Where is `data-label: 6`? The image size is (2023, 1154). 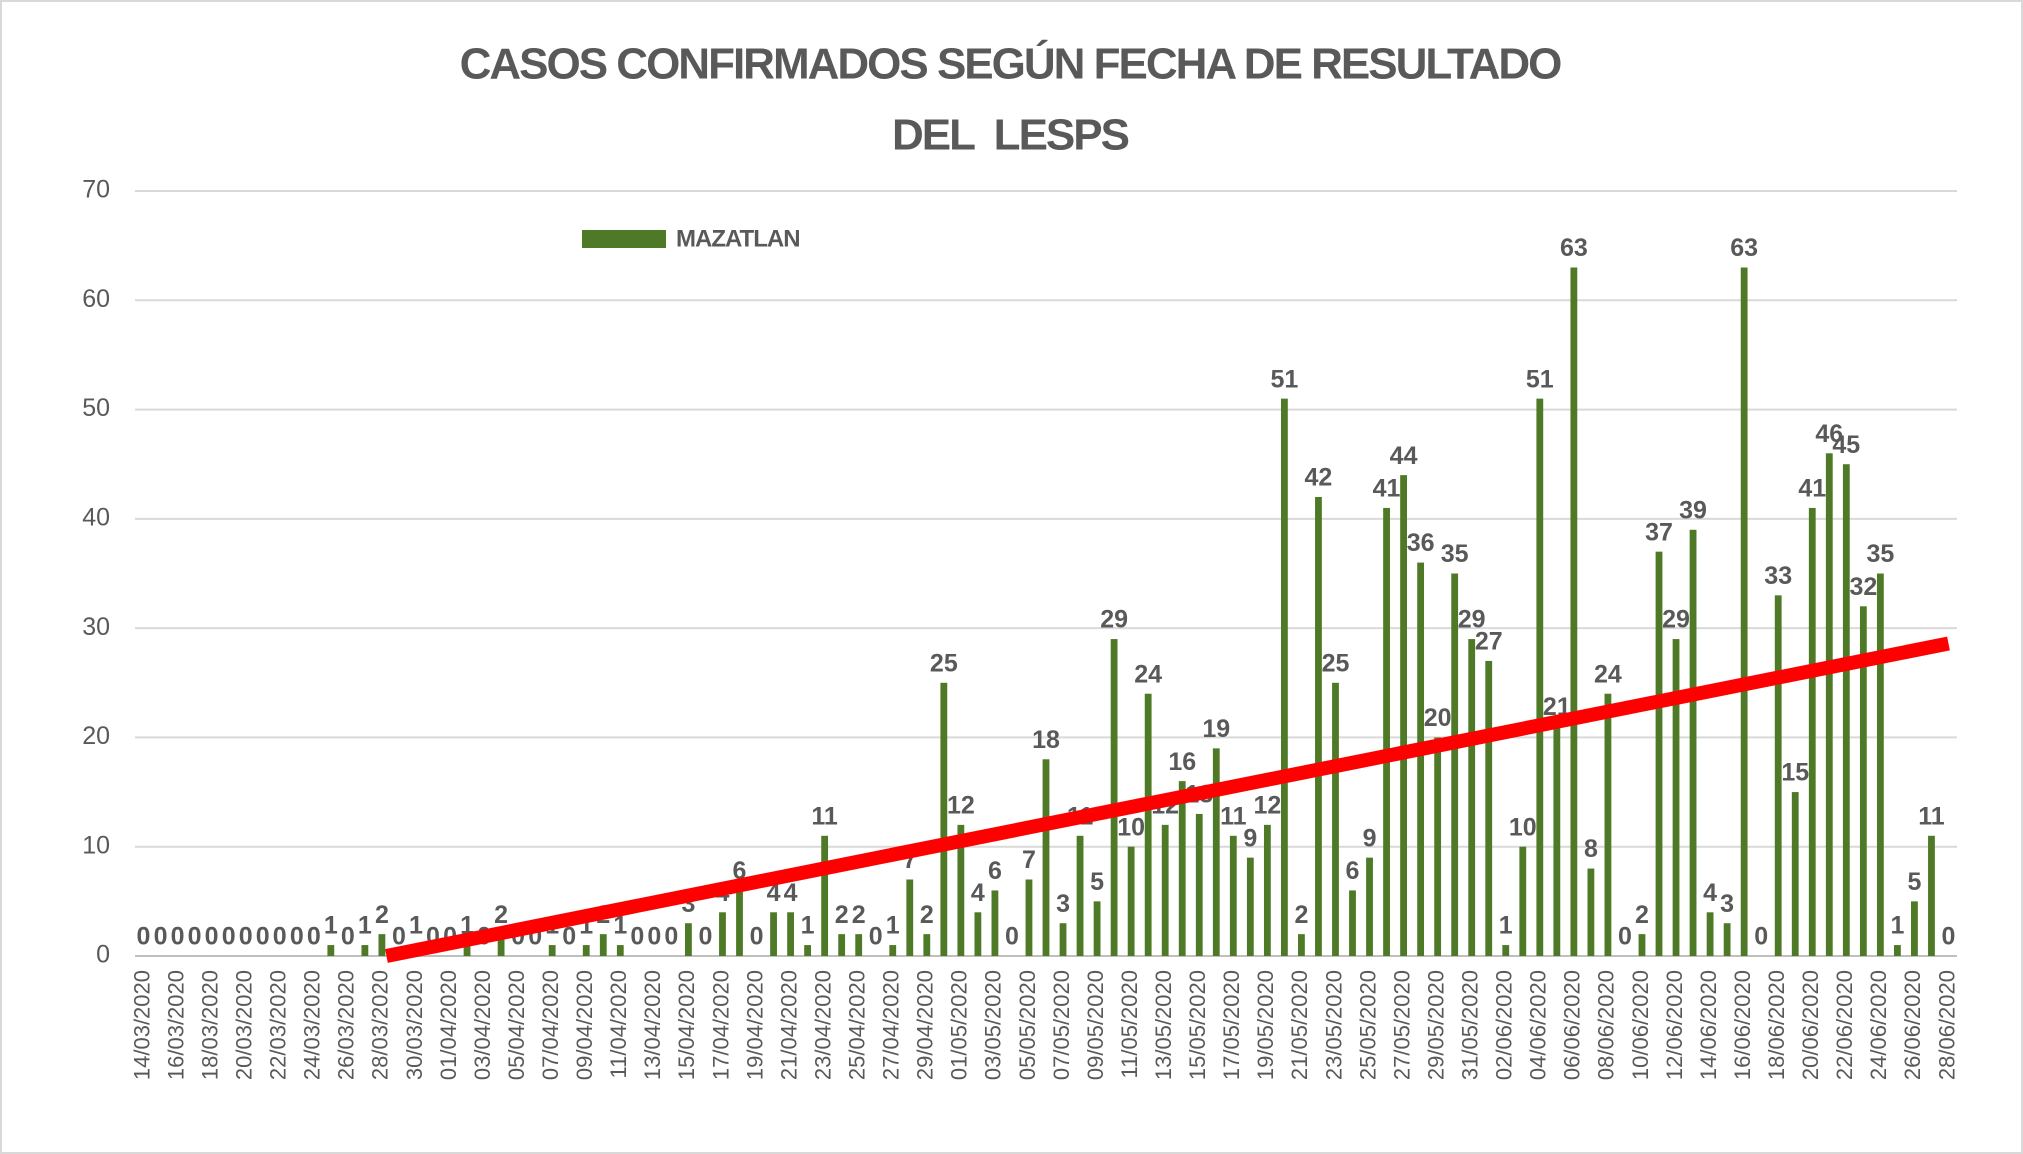 data-label: 6 is located at coordinates (1353, 871).